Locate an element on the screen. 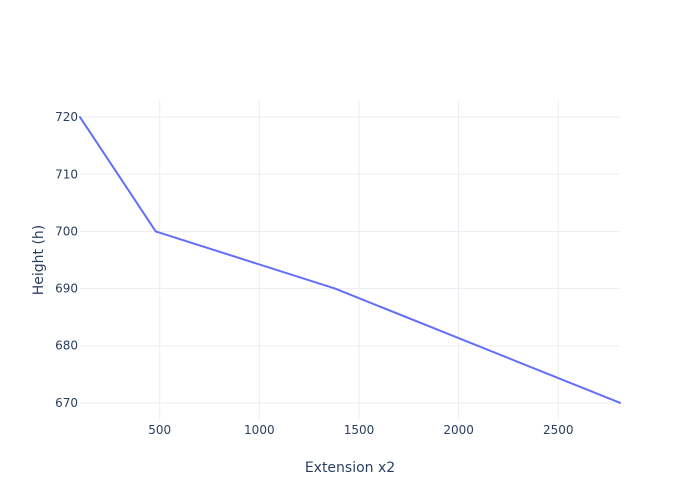  y-tick-label: 690 is located at coordinates (66, 289).